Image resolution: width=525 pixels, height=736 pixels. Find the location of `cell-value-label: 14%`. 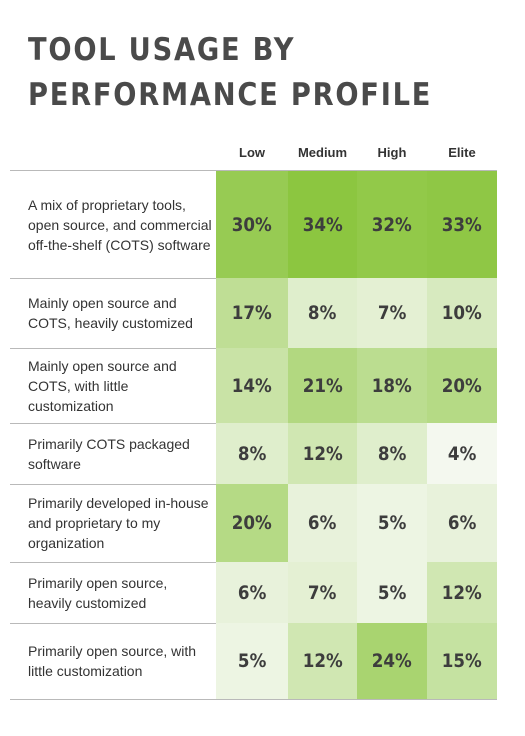

cell-value-label: 14% is located at coordinates (252, 385).